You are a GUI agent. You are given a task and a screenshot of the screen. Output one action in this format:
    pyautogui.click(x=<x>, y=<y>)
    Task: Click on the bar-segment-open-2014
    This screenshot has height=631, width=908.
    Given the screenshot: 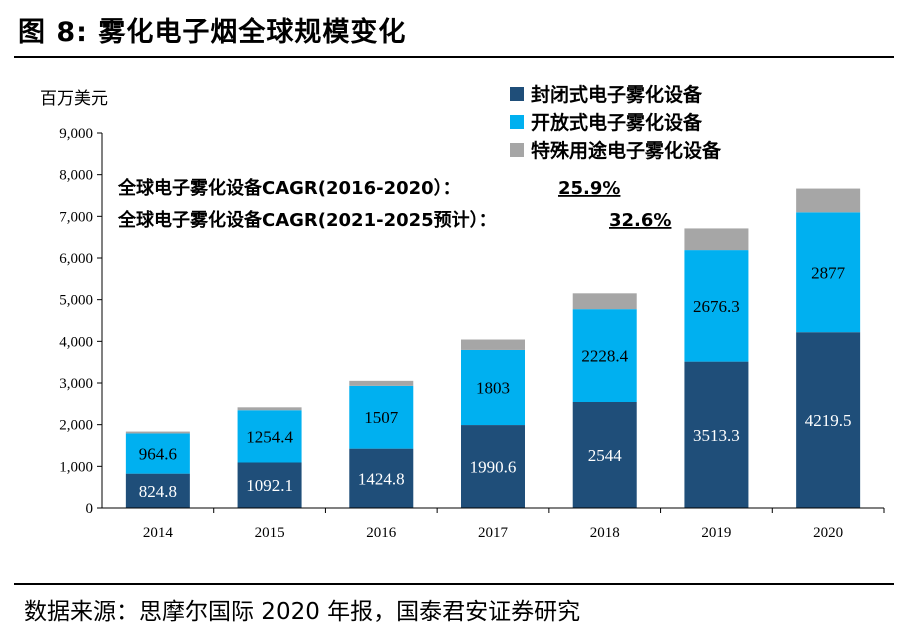 What is the action you would take?
    pyautogui.click(x=157, y=453)
    